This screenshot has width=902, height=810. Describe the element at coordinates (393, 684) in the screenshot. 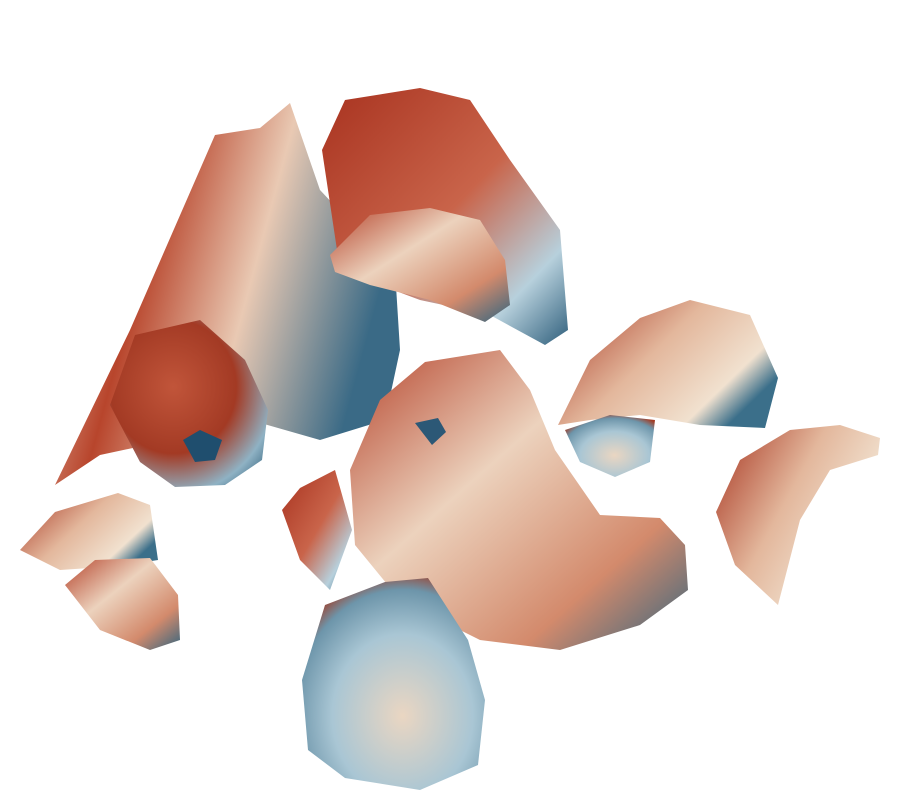

I see `surface-bottom` at that location.